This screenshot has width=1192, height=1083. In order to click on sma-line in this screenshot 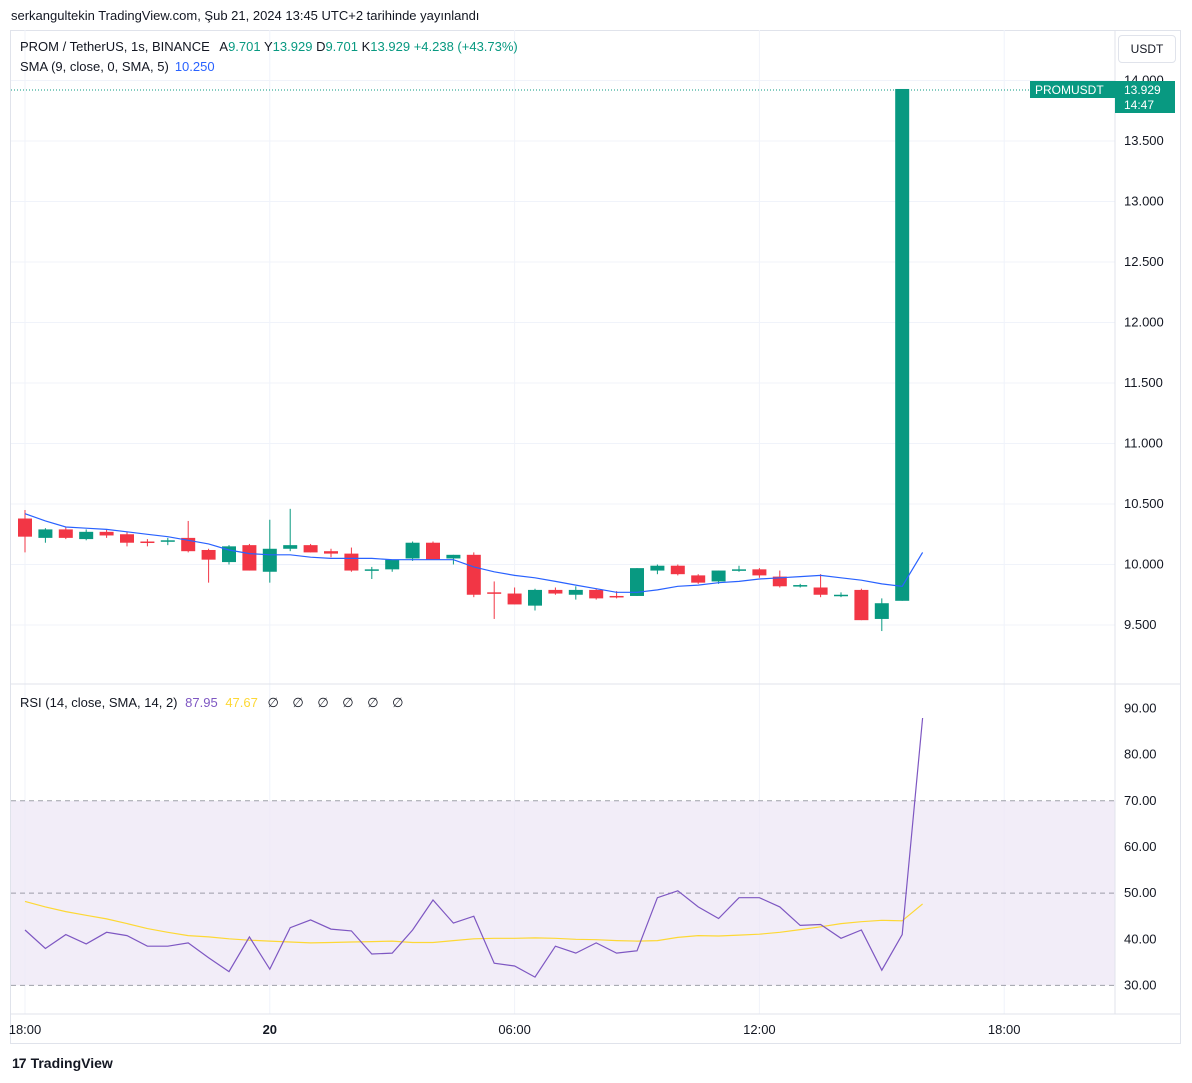, I will do `click(474, 553)`.